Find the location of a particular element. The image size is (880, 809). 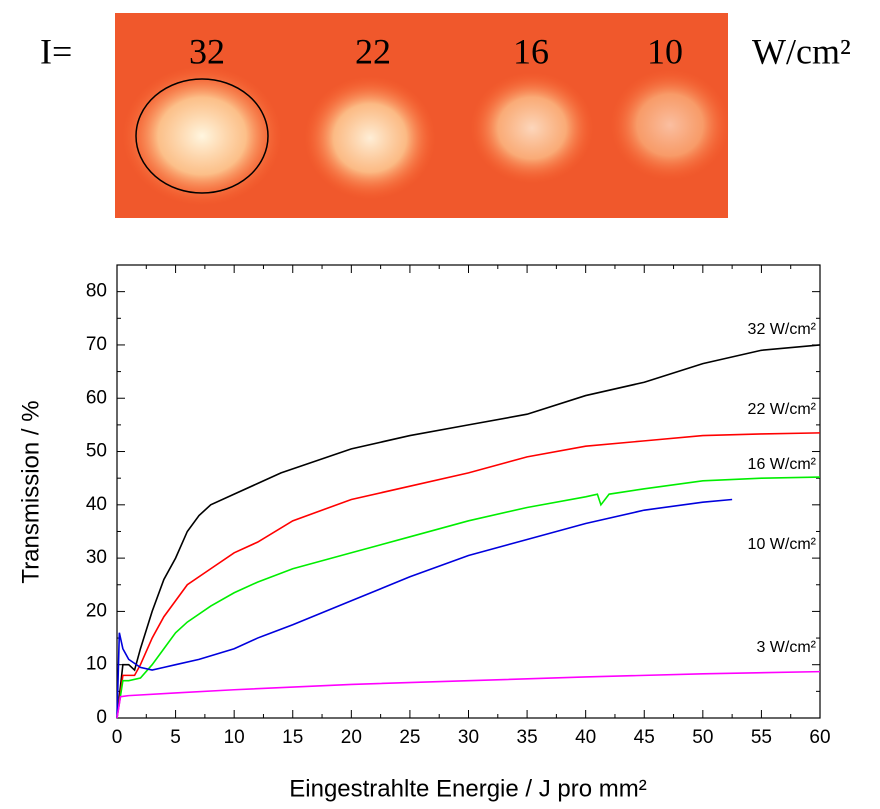

x-axis-label: Eingestrahlte Energie / J pro mm² is located at coordinates (467, 788).